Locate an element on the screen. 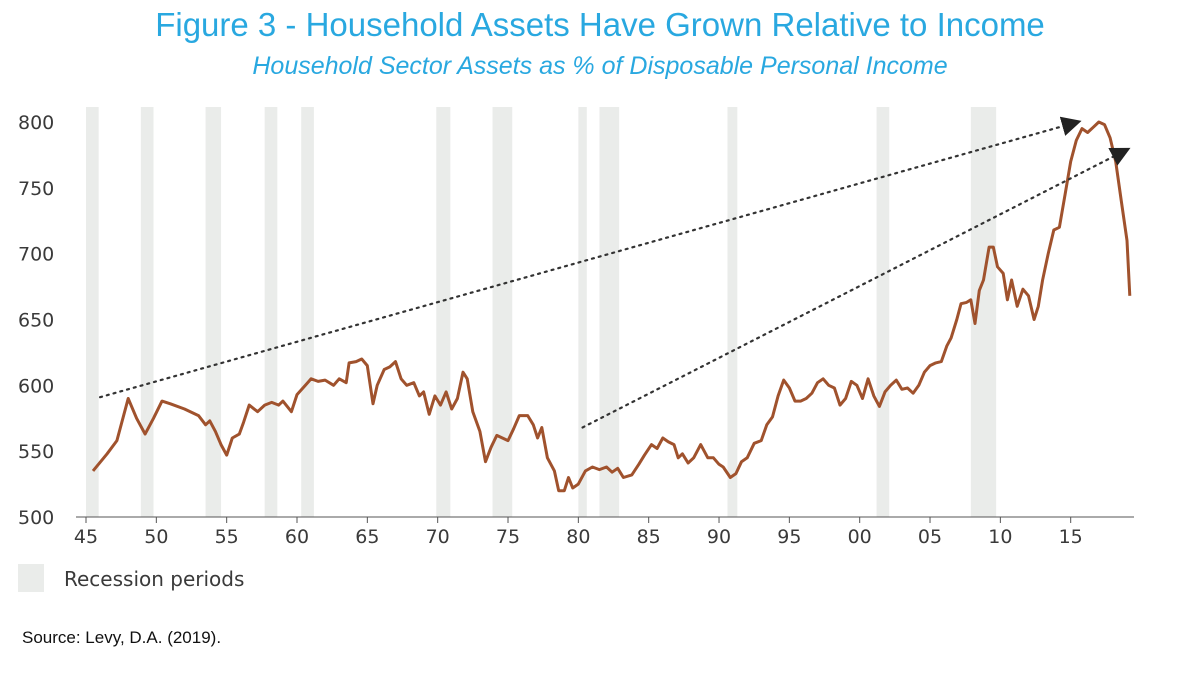 The image size is (1200, 675). y-tick-label: 800 is located at coordinates (36, 123).